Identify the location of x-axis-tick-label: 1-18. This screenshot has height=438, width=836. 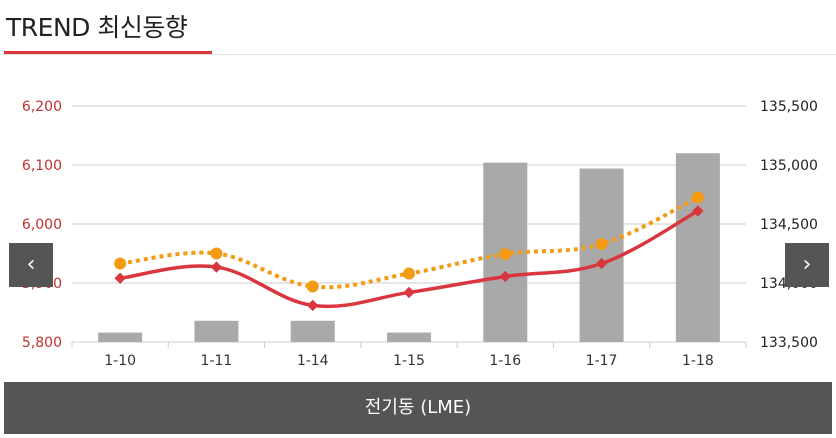
(698, 361).